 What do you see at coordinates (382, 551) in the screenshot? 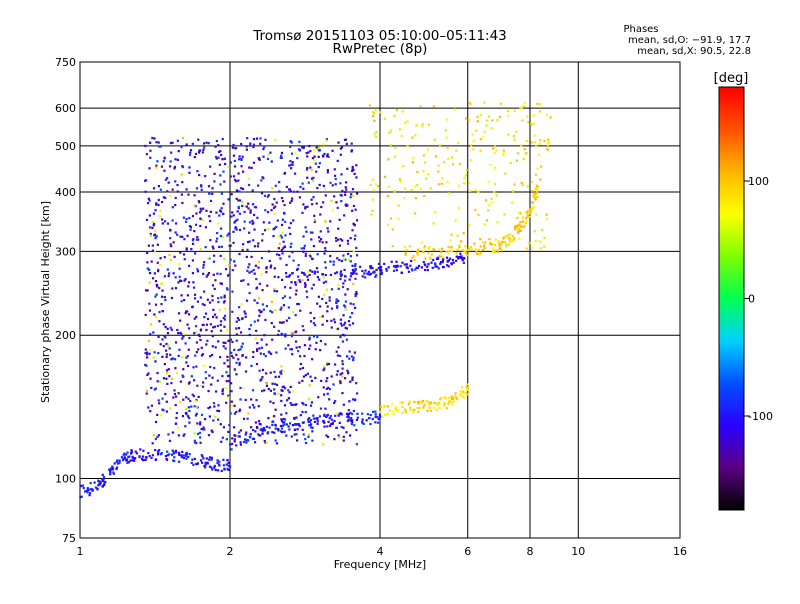
I see `x-tick-labels: 1 2 4 6 8 10 16` at bounding box center [382, 551].